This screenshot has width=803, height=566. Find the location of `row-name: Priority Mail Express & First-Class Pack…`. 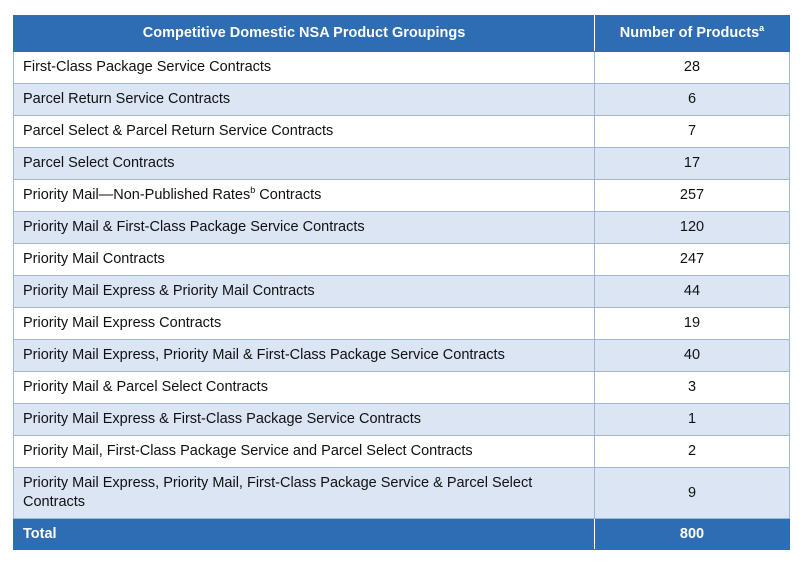

row-name: Priority Mail Express & First-Class Pack… is located at coordinates (304, 419).